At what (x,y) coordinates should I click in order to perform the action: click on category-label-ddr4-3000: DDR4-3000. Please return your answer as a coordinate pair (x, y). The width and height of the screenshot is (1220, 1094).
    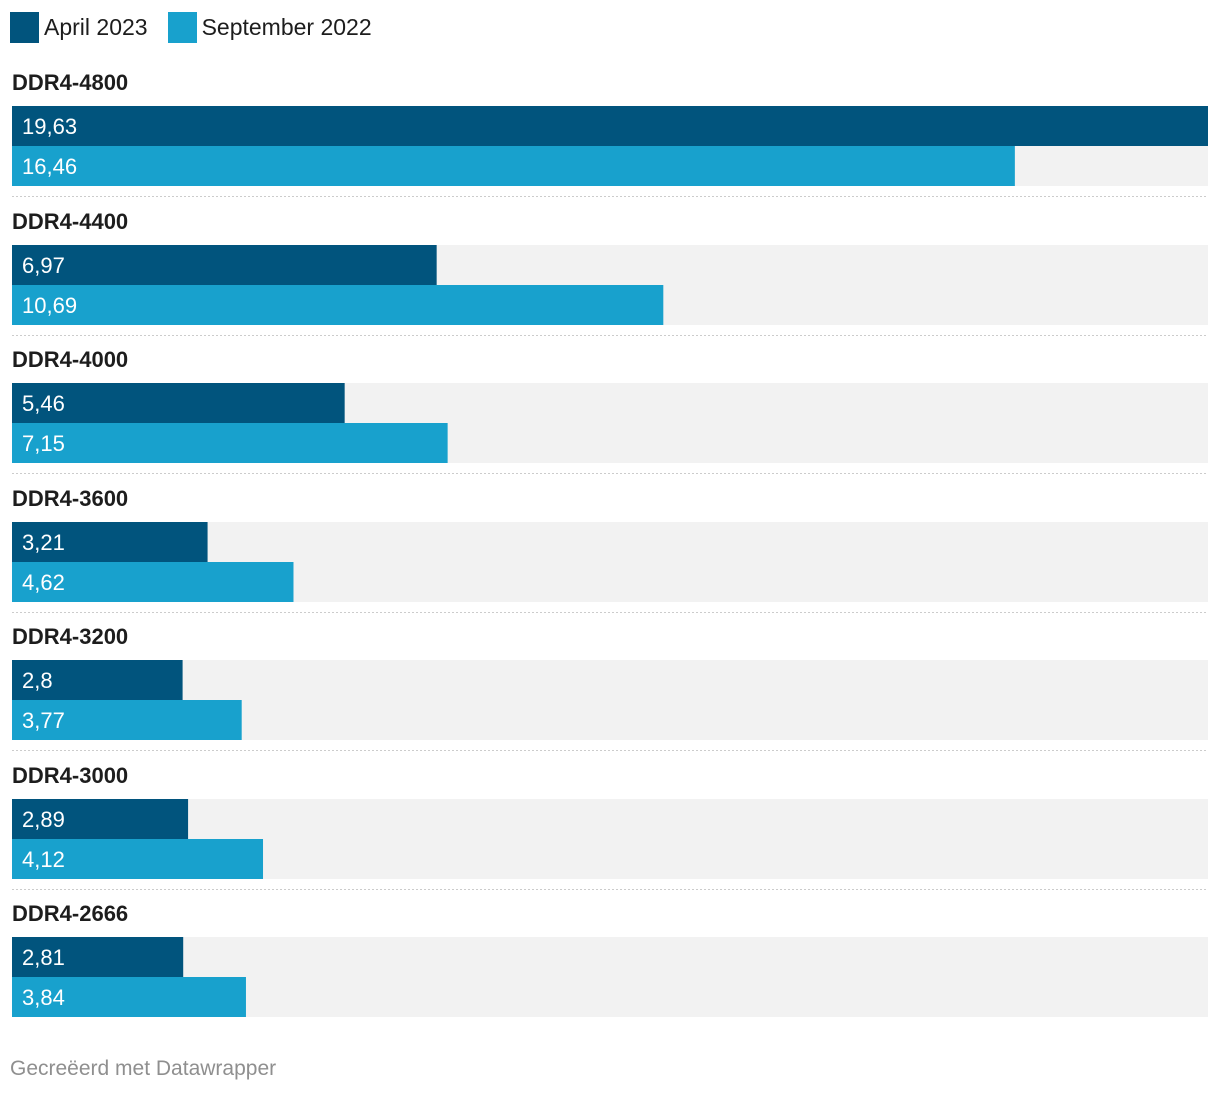
    Looking at the image, I should click on (70, 775).